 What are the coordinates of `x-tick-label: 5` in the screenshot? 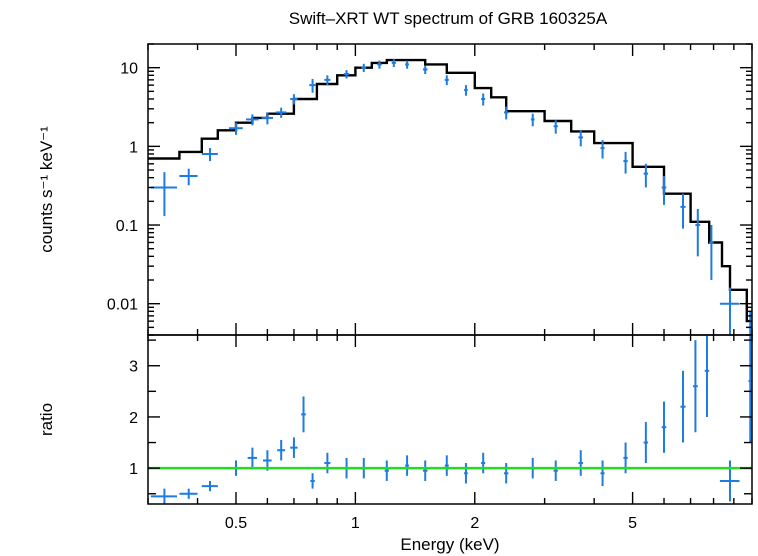 It's located at (632, 523).